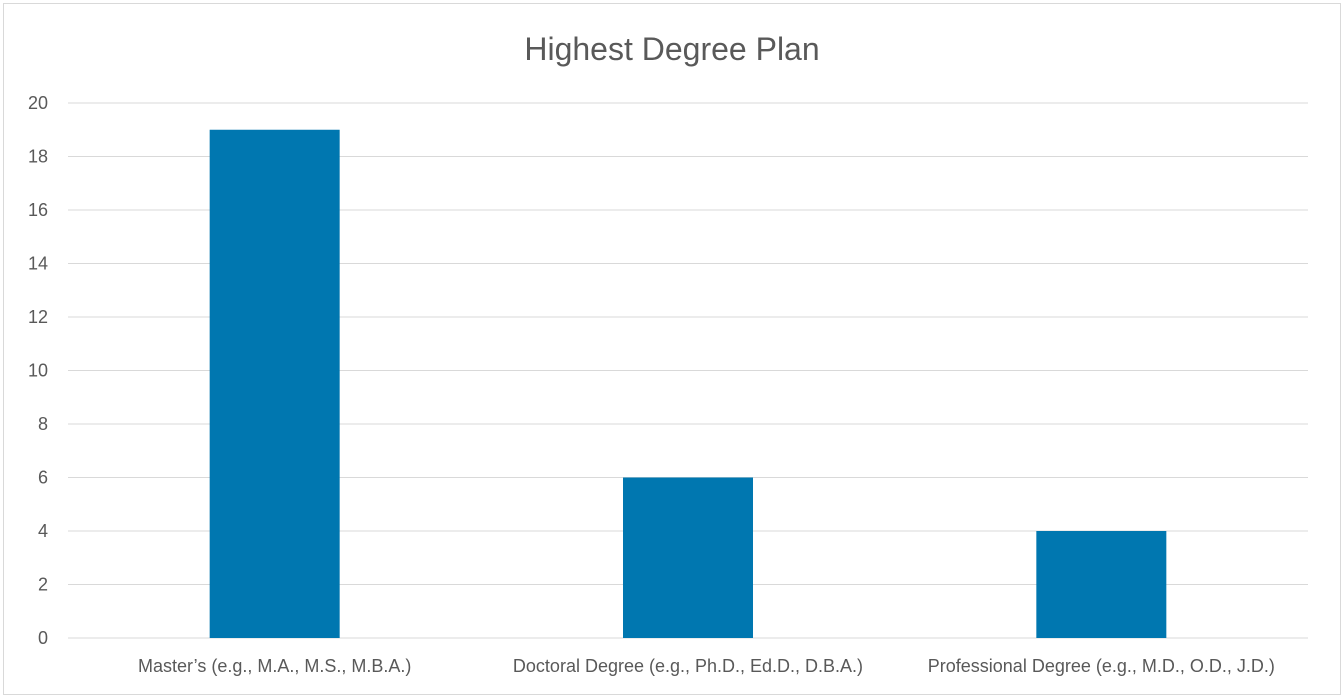 This screenshot has width=1344, height=698. I want to click on y-tick-label: 4, so click(43, 531).